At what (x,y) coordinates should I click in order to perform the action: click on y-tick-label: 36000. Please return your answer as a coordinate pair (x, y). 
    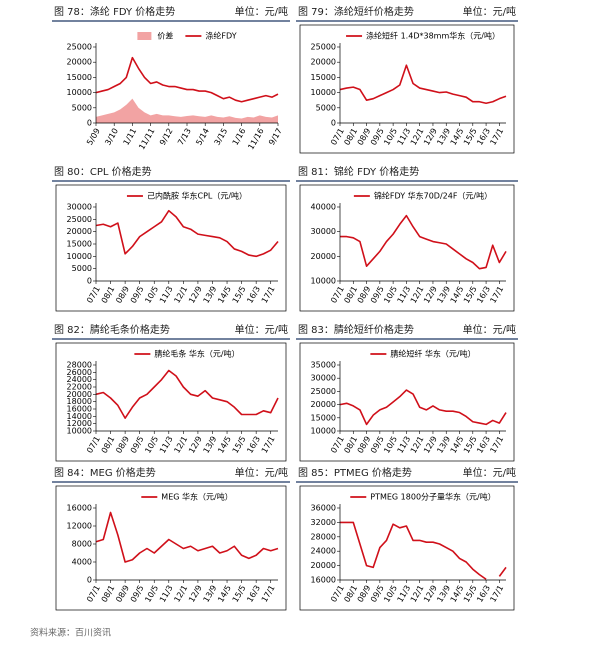
    Looking at the image, I should click on (323, 508).